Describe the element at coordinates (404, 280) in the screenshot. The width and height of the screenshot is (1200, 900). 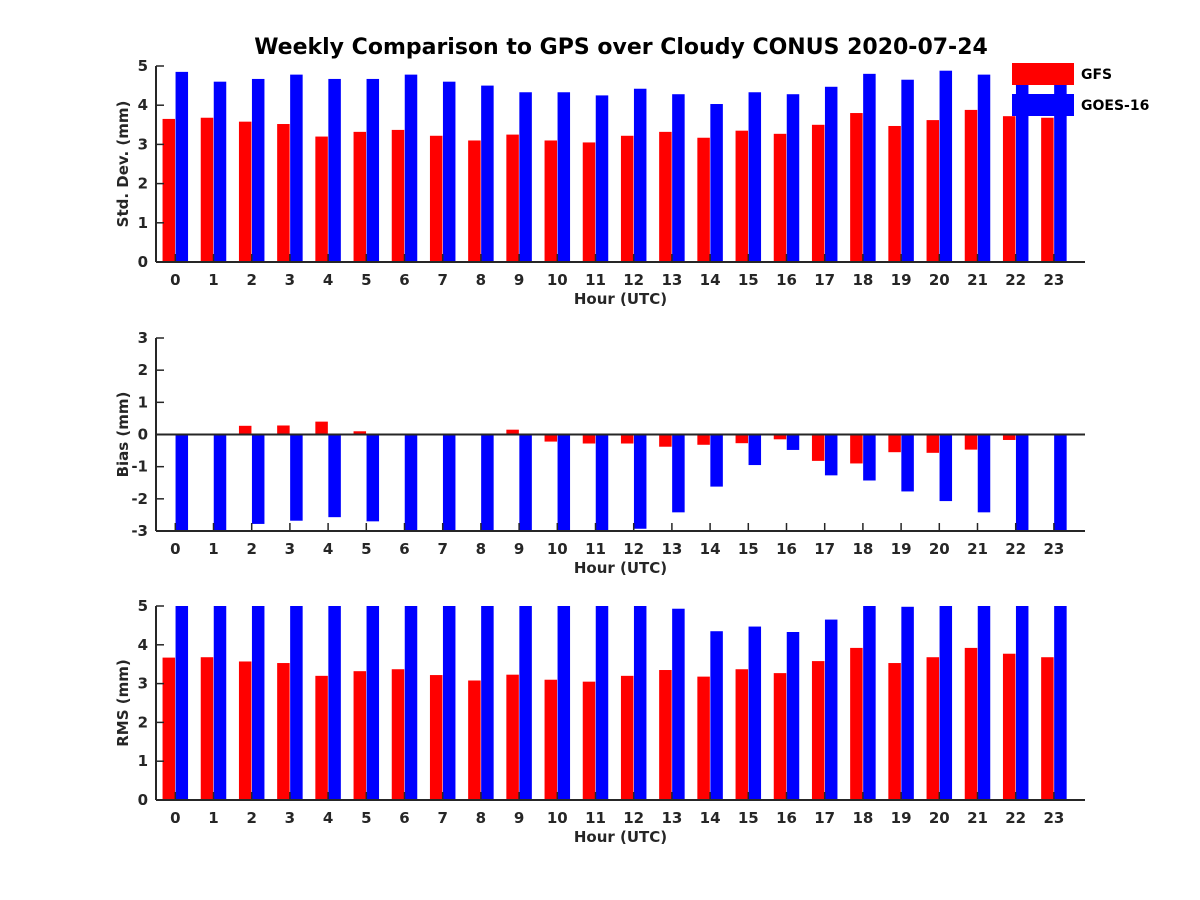
I see `x-tick-label: 6` at that location.